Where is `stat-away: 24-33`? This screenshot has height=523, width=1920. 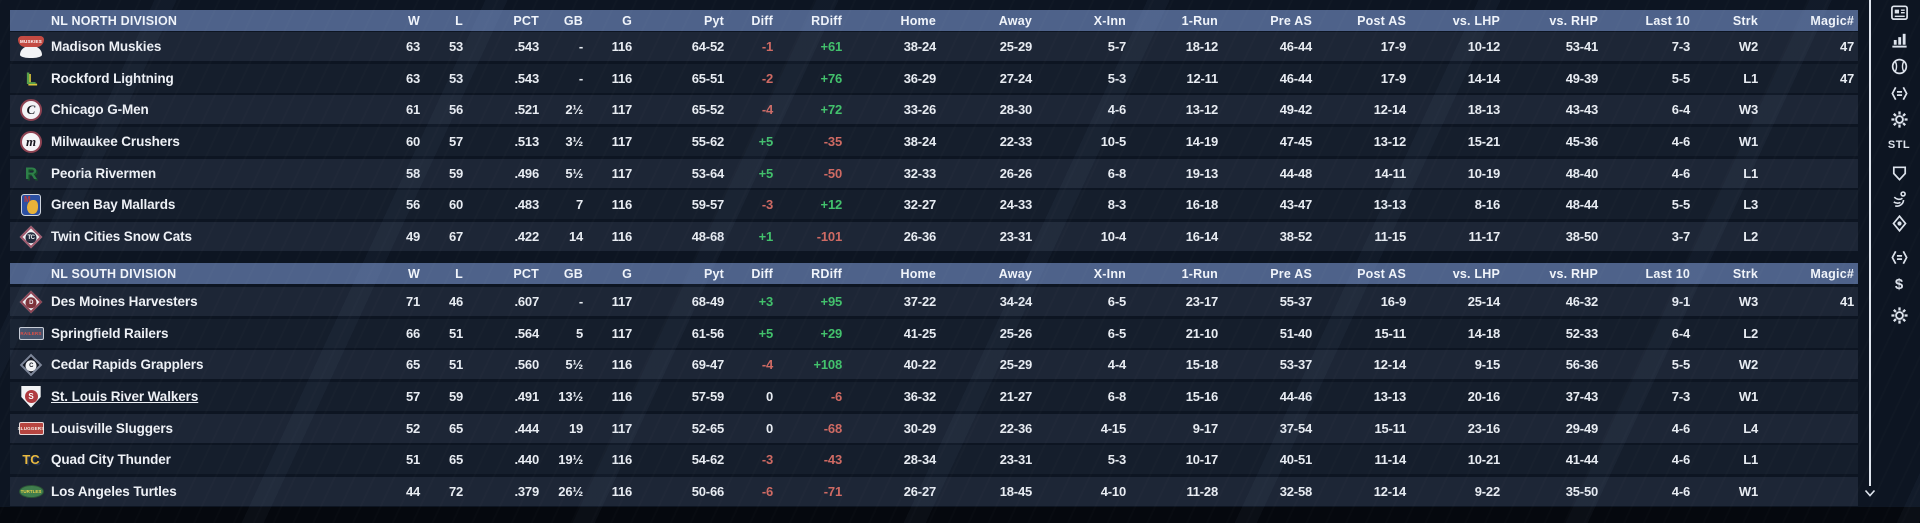
stat-away: 24-33 is located at coordinates (1015, 205).